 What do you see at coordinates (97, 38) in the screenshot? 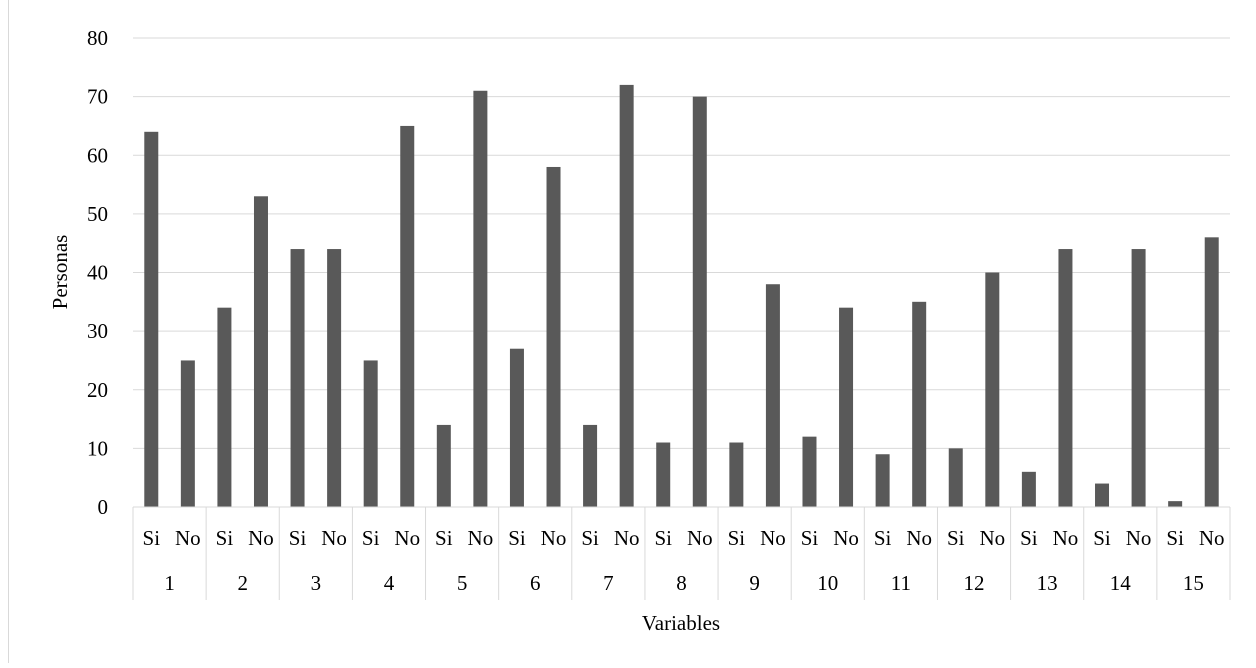
I see `y-tick-label: 80` at bounding box center [97, 38].